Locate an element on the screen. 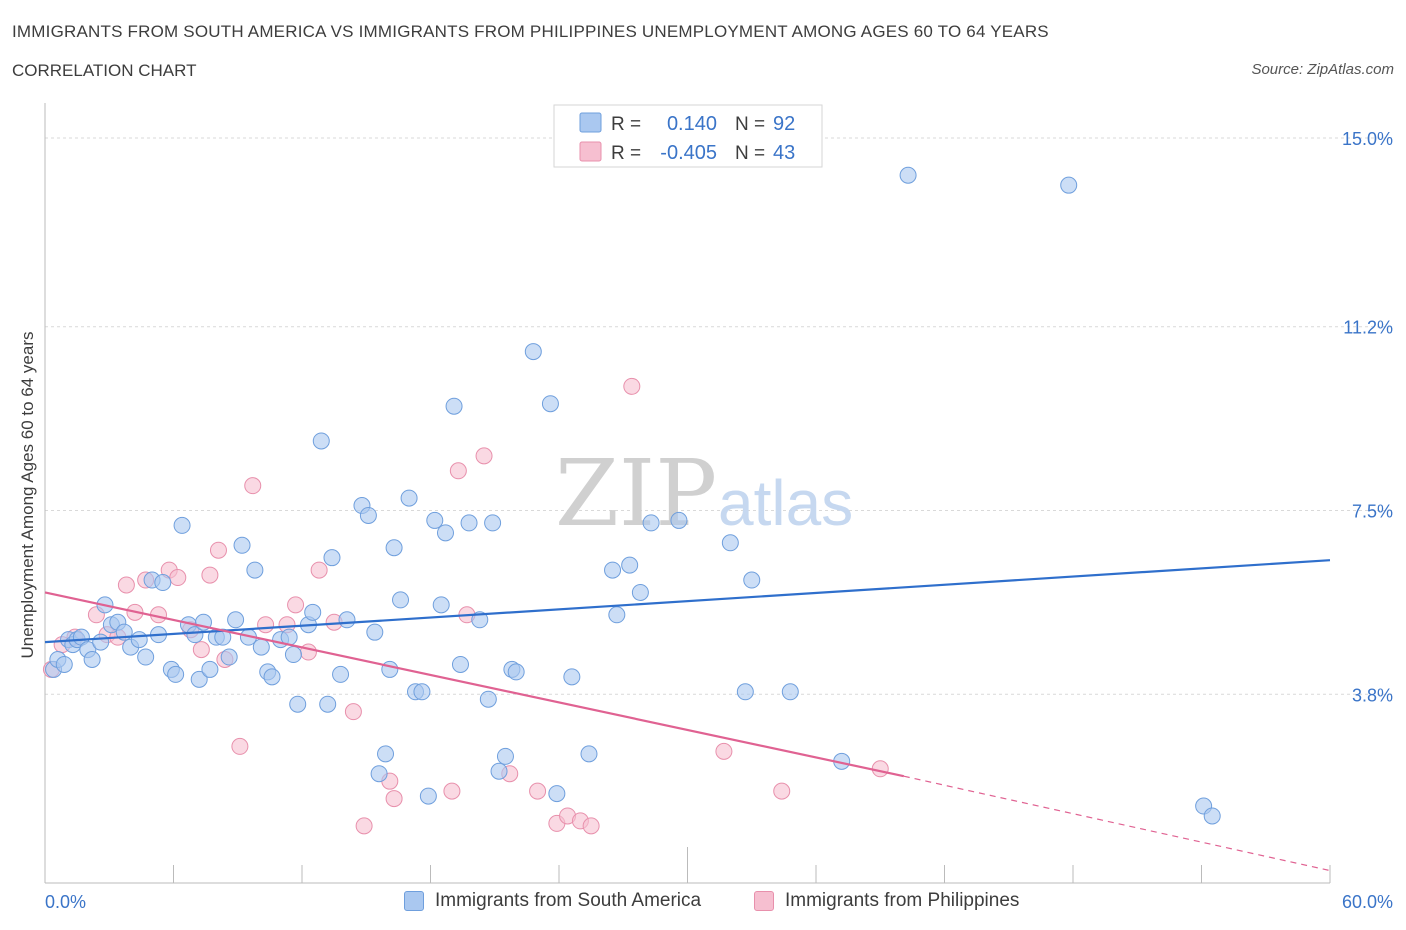  legend-label-philippines: Immigrants from Philippines is located at coordinates (902, 900).